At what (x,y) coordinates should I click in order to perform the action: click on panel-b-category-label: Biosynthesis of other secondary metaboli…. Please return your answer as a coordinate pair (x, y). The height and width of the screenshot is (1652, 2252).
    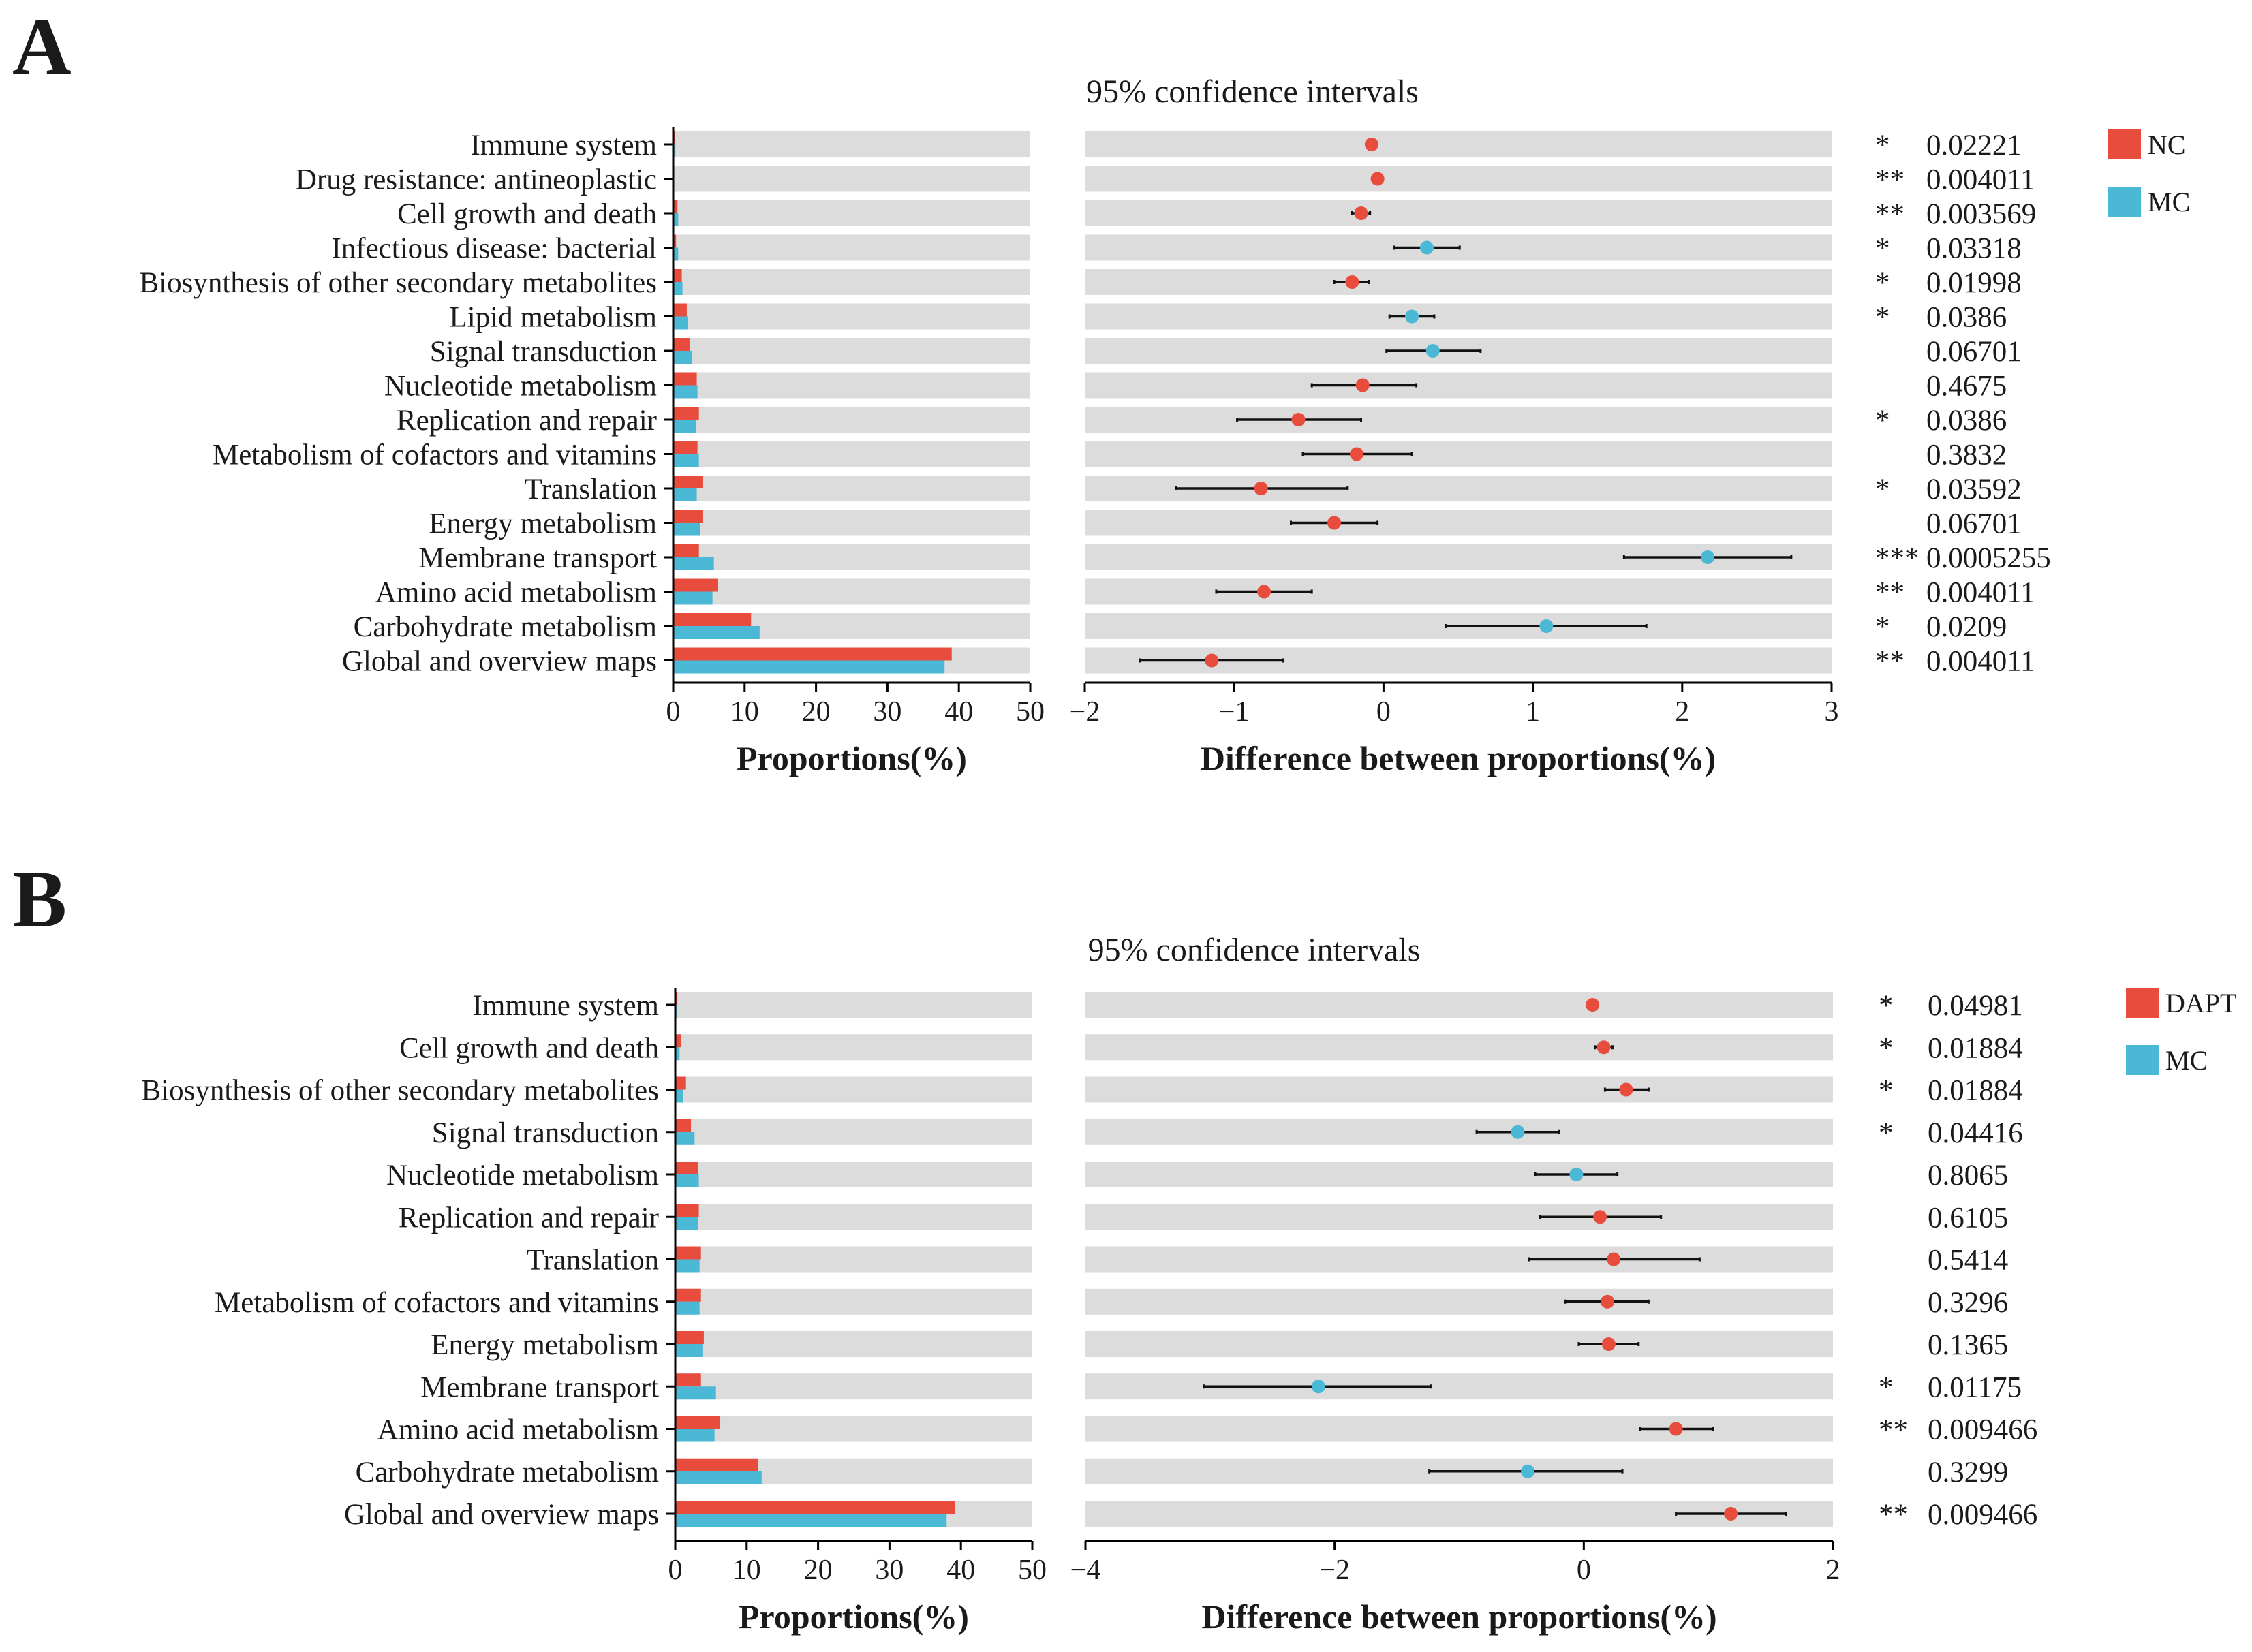
    Looking at the image, I should click on (400, 1091).